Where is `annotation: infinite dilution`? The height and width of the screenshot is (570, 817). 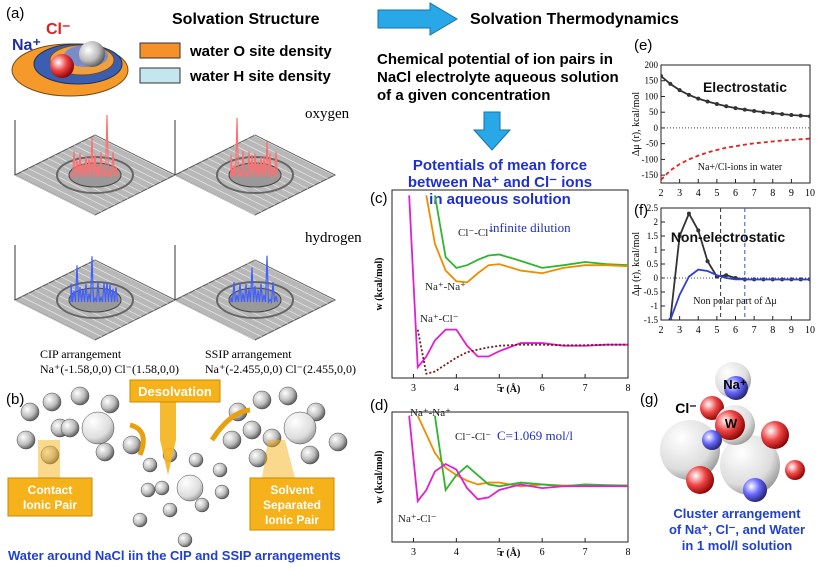 annotation: infinite dilution is located at coordinates (530, 227).